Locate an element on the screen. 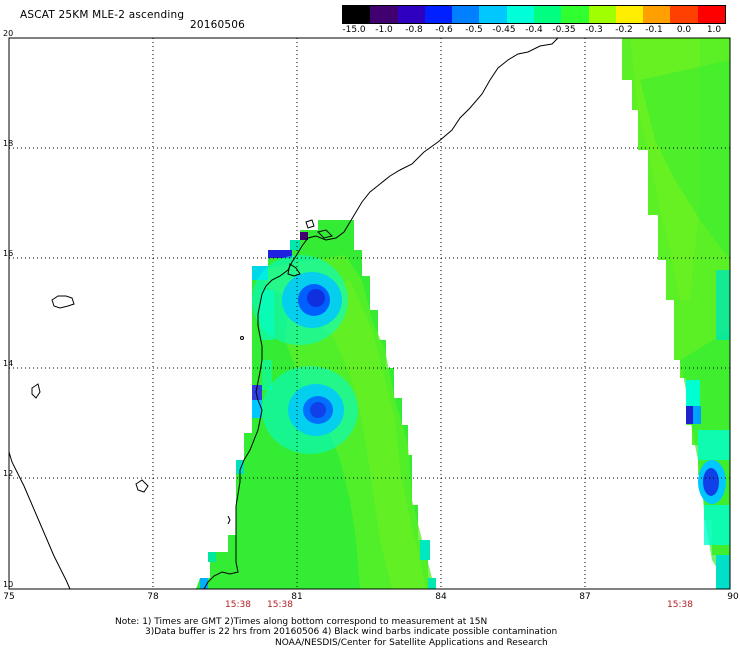 This screenshot has width=740, height=650. colorbar-label: -0.8 is located at coordinates (414, 30).